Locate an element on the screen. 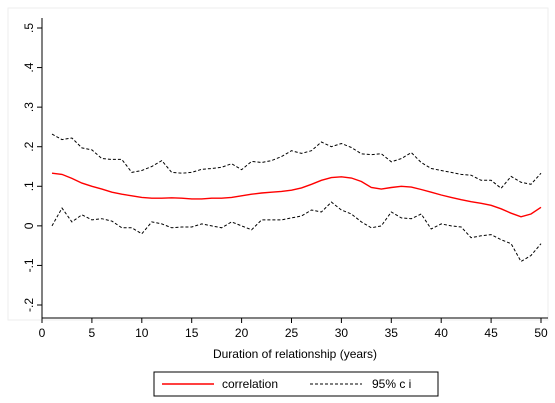  x-tick-label: 15 is located at coordinates (192, 333).